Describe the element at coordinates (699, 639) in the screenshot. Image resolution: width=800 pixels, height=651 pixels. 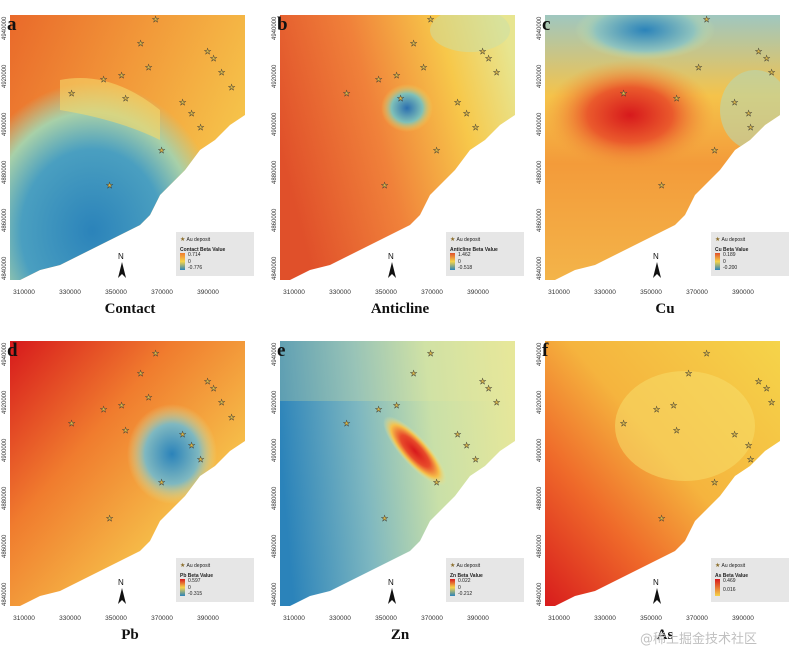
I see `watermark: @稀土掘金技术社区` at that location.